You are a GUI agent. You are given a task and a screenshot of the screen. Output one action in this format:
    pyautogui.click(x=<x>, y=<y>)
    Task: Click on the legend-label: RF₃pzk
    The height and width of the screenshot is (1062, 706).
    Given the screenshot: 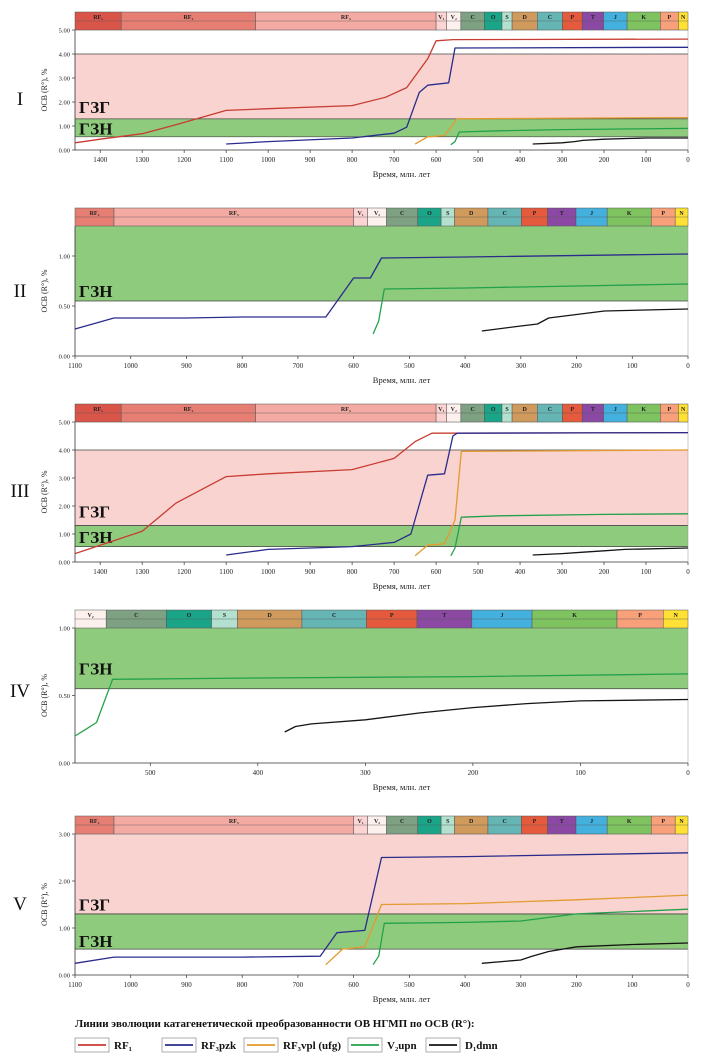 What is the action you would take?
    pyautogui.click(x=219, y=1046)
    